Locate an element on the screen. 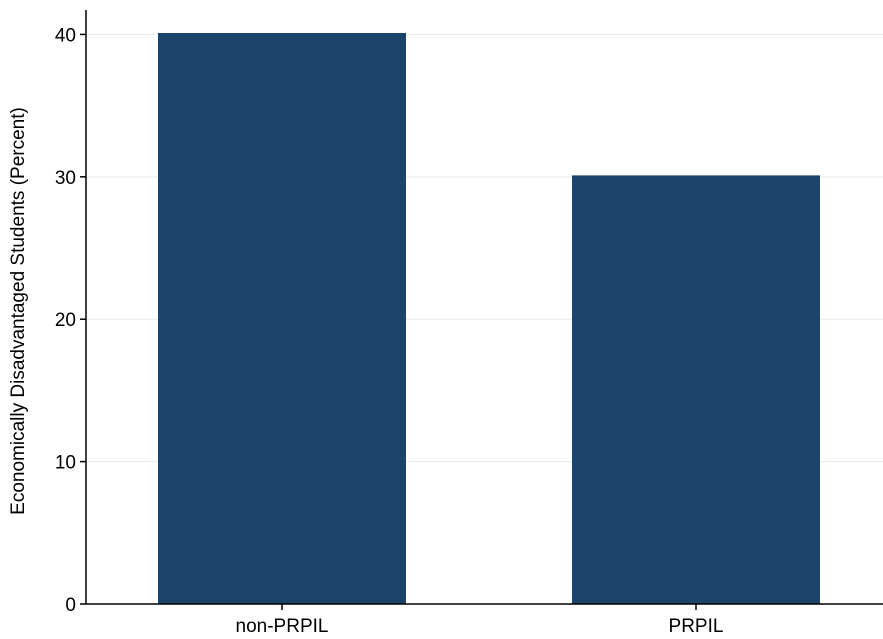 The width and height of the screenshot is (883, 639). x-axis-ticks: non-PRPIL PRPIL is located at coordinates (480, 620).